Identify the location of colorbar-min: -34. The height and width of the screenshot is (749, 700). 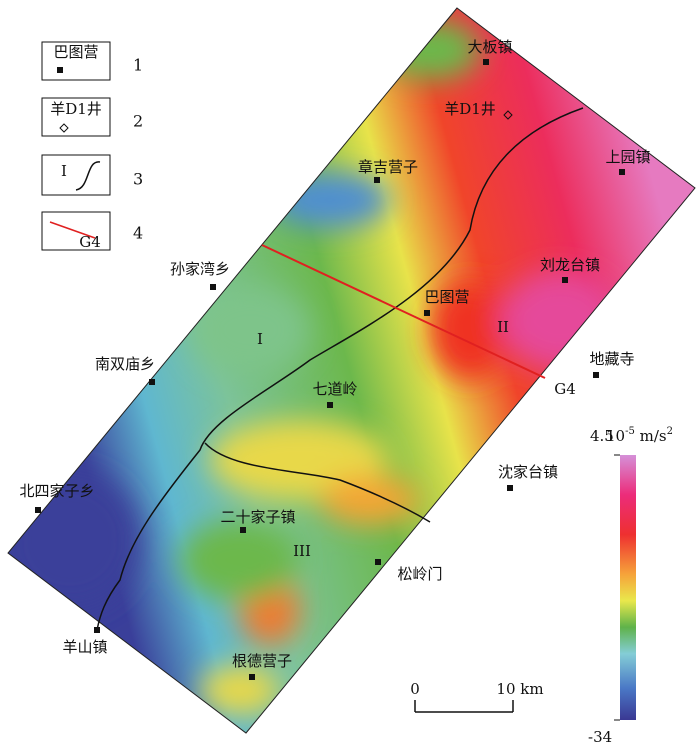
(600, 737).